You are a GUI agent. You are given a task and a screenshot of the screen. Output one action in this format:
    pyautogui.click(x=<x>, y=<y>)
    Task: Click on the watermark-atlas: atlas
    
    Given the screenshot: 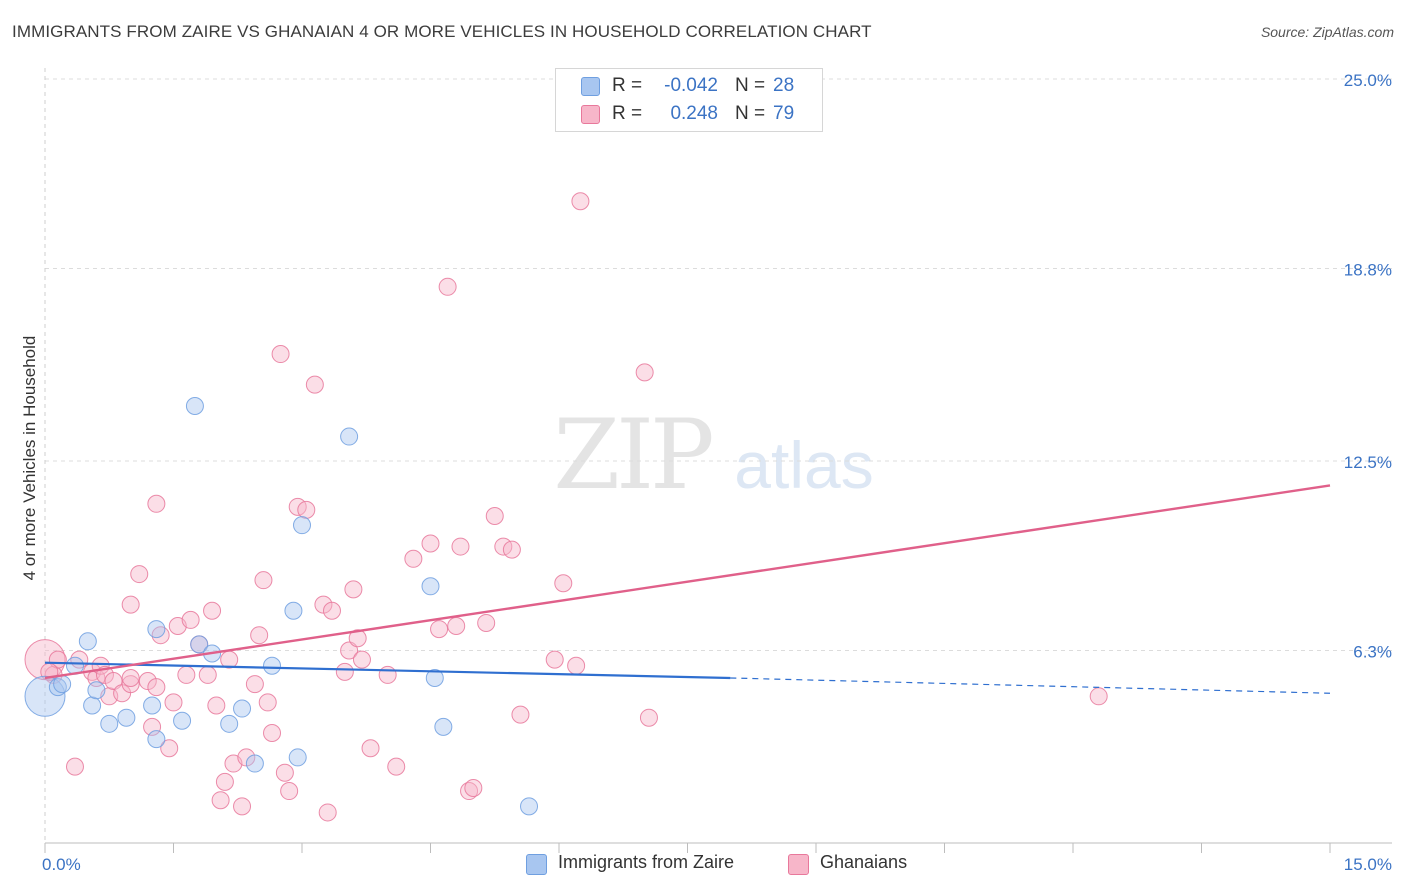 What is the action you would take?
    pyautogui.click(x=803, y=465)
    